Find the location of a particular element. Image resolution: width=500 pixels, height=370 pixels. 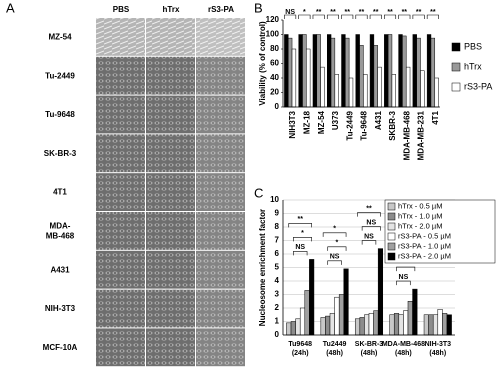

row-label: MCF-10A is located at coordinates (60, 347).